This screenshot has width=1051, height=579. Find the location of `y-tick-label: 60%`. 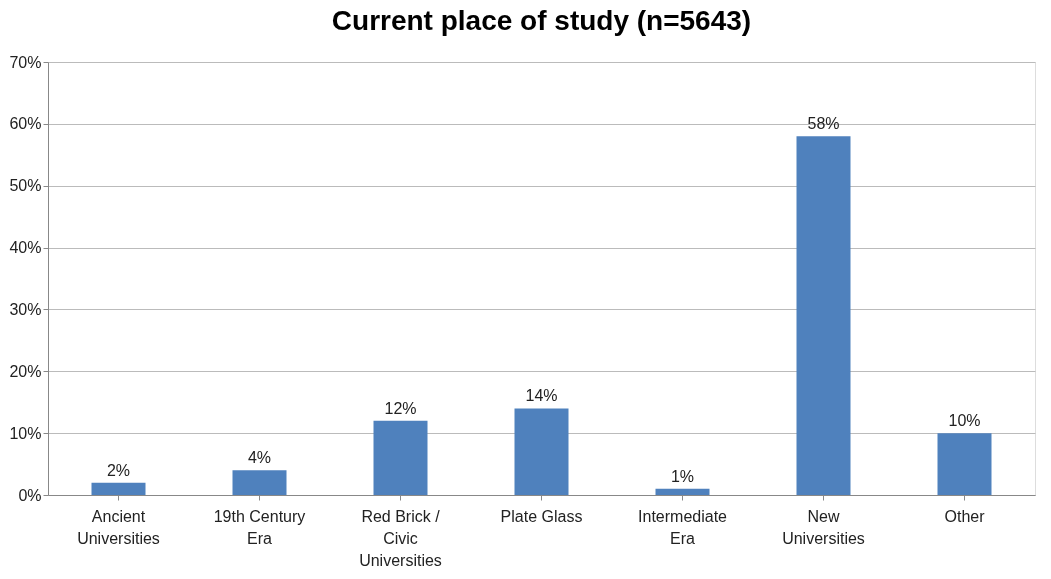

y-tick-label: 60% is located at coordinates (25, 124).